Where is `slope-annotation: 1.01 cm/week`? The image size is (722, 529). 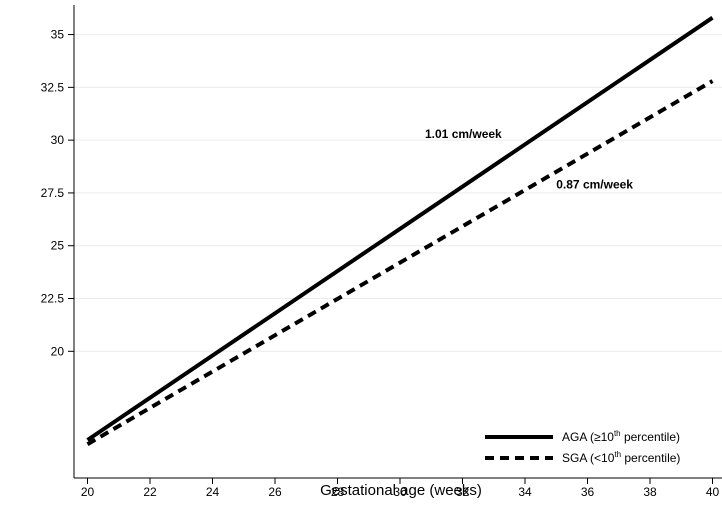
slope-annotation: 1.01 cm/week is located at coordinates (463, 134).